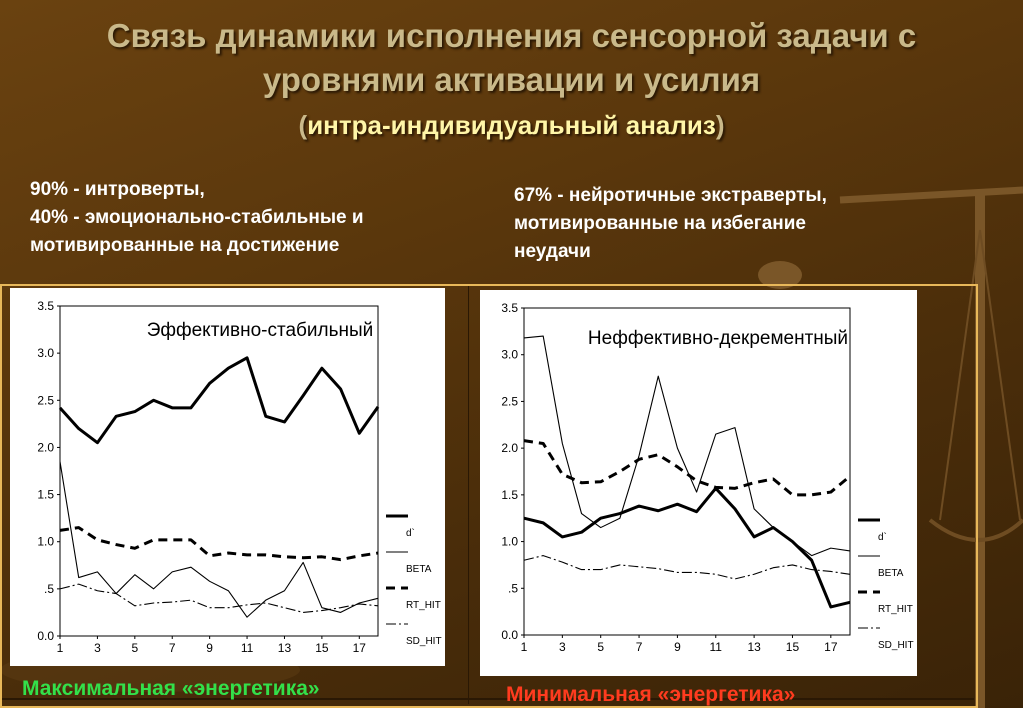  Describe the element at coordinates (468, 495) in the screenshot. I see `frame-divider` at that location.